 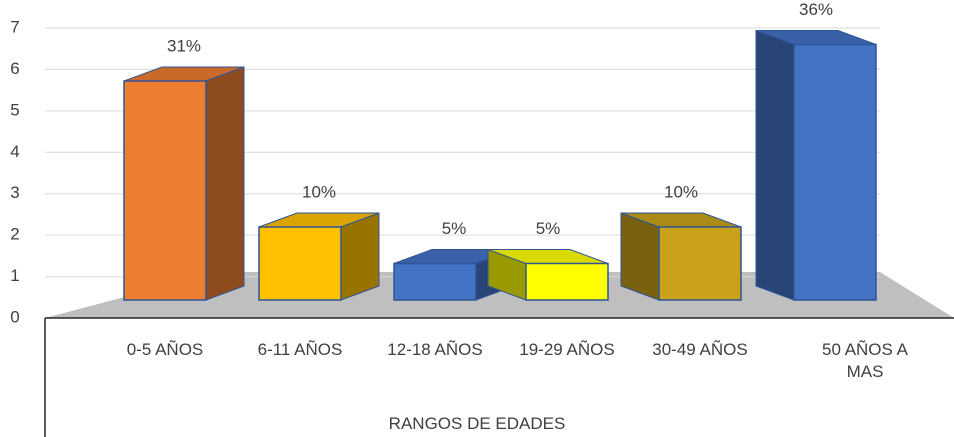 I want to click on x-tick-label: 0-5 AÑOS, so click(x=165, y=349).